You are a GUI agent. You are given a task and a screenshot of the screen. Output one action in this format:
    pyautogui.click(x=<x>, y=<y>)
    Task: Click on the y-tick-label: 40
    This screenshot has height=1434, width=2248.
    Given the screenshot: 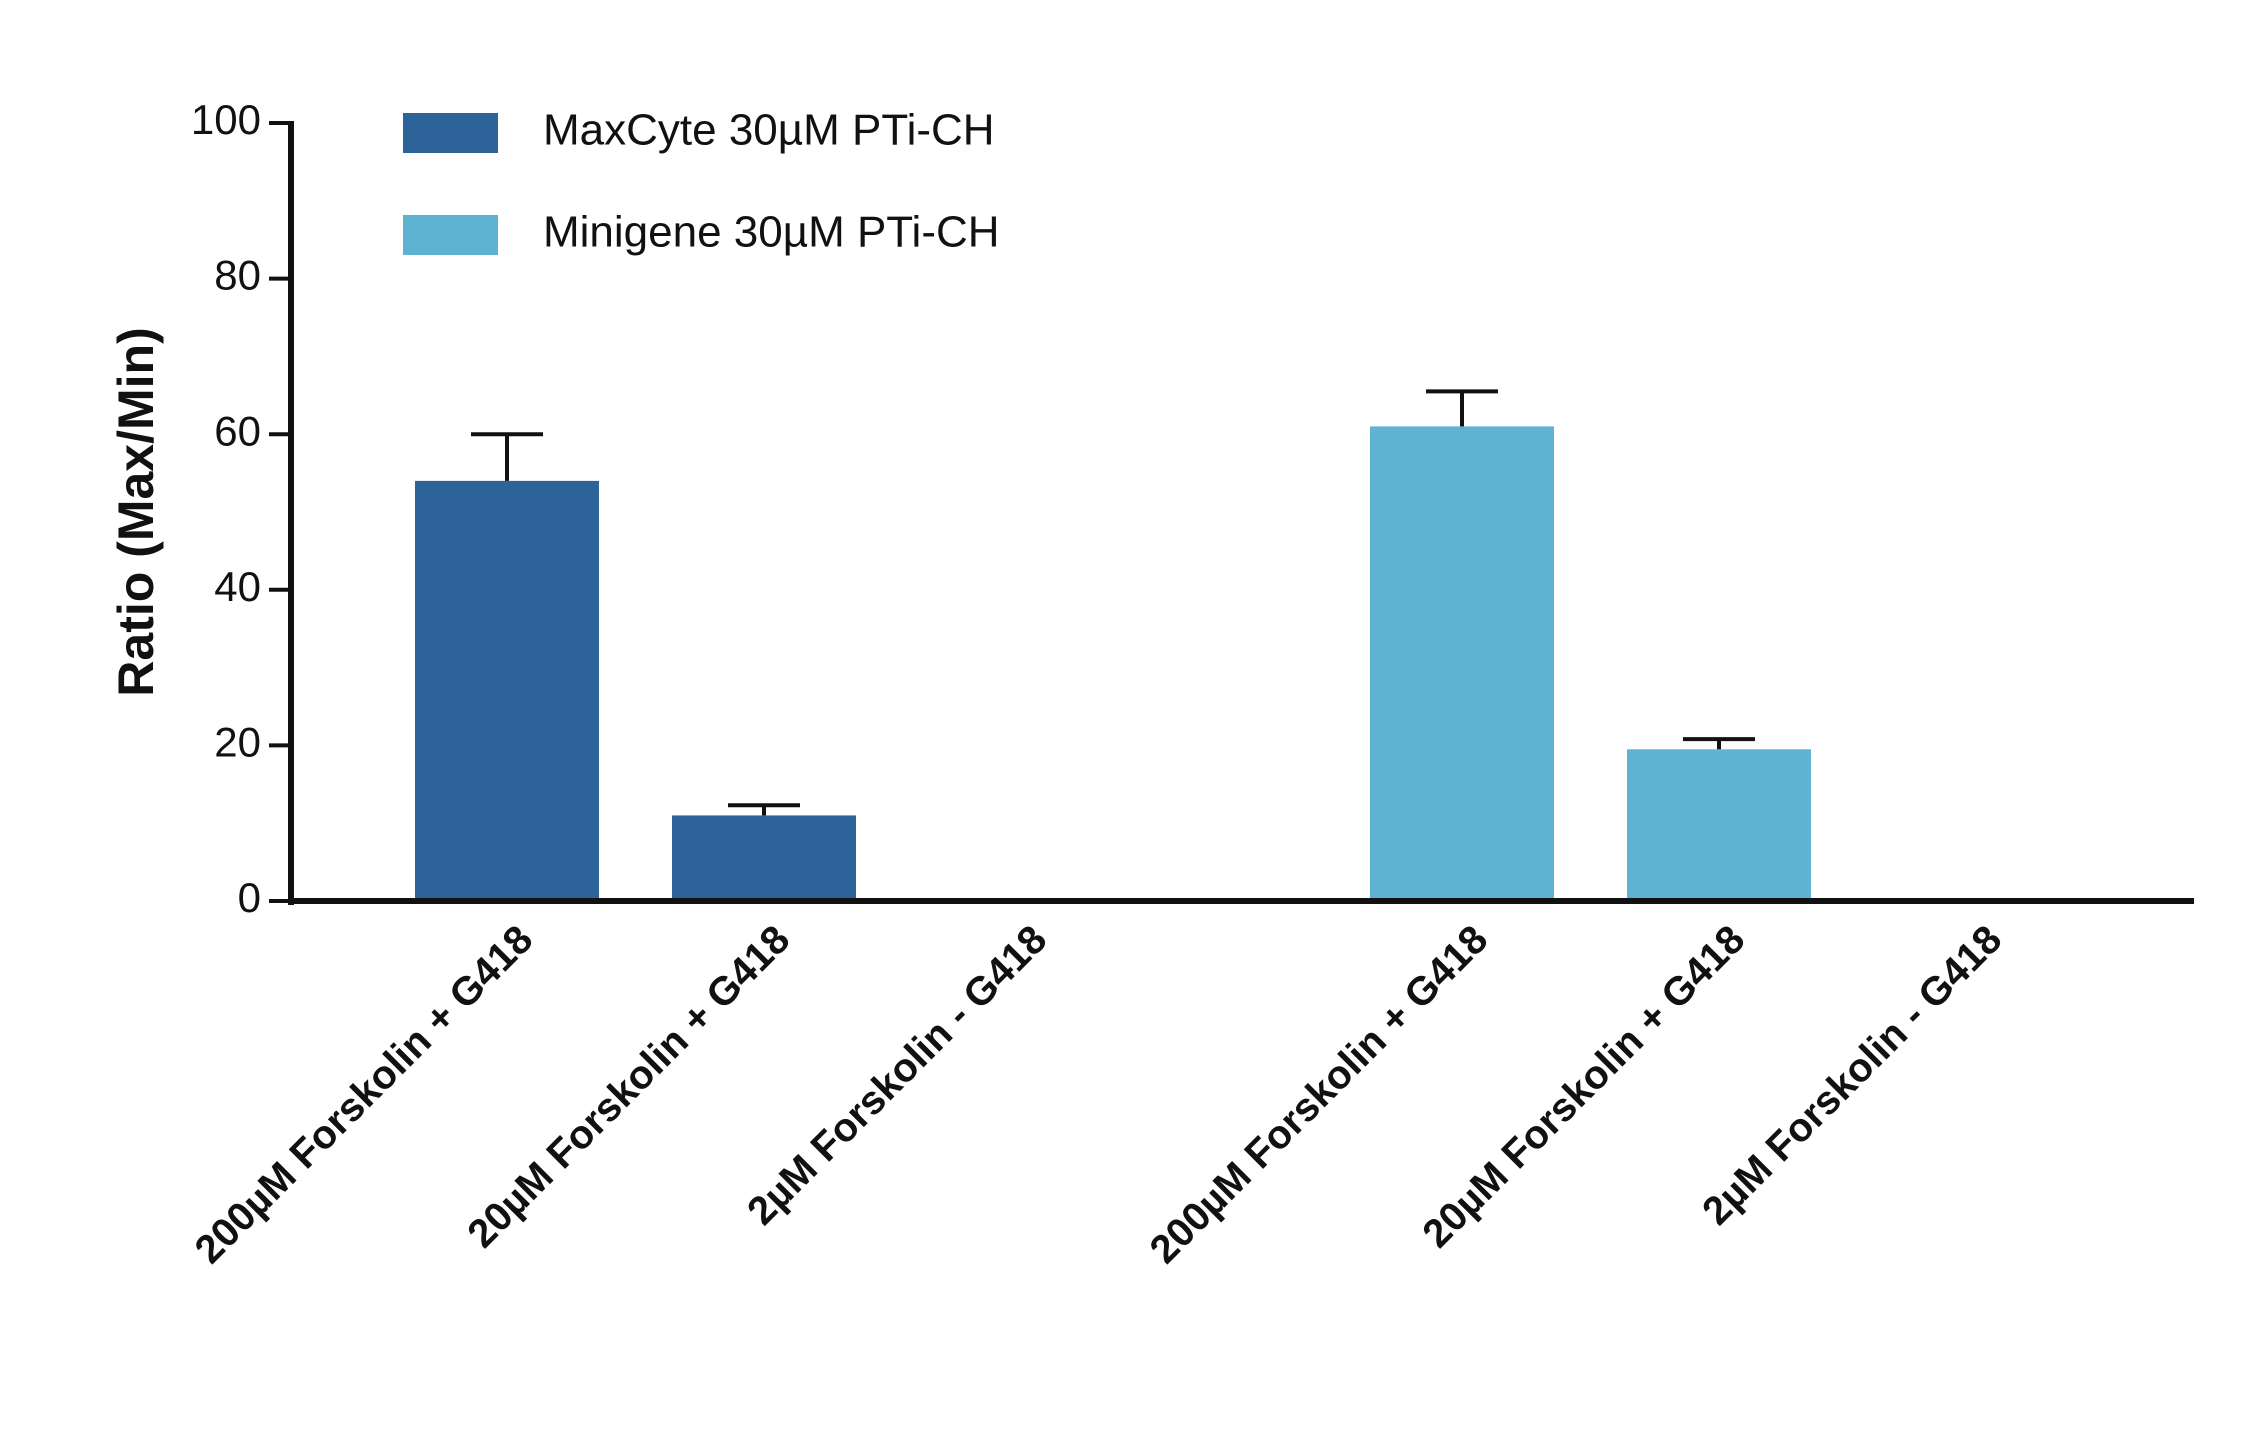 What is the action you would take?
    pyautogui.click(x=237, y=586)
    